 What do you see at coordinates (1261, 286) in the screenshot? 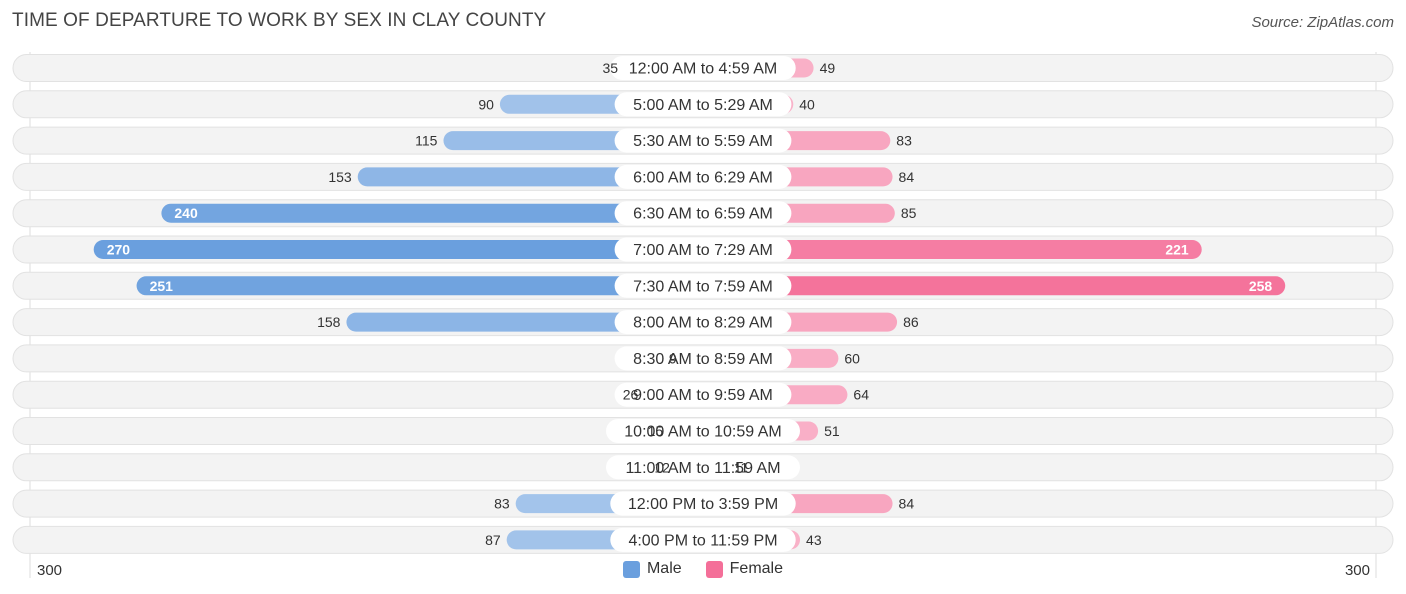
I see `female-value-label: 258` at bounding box center [1261, 286].